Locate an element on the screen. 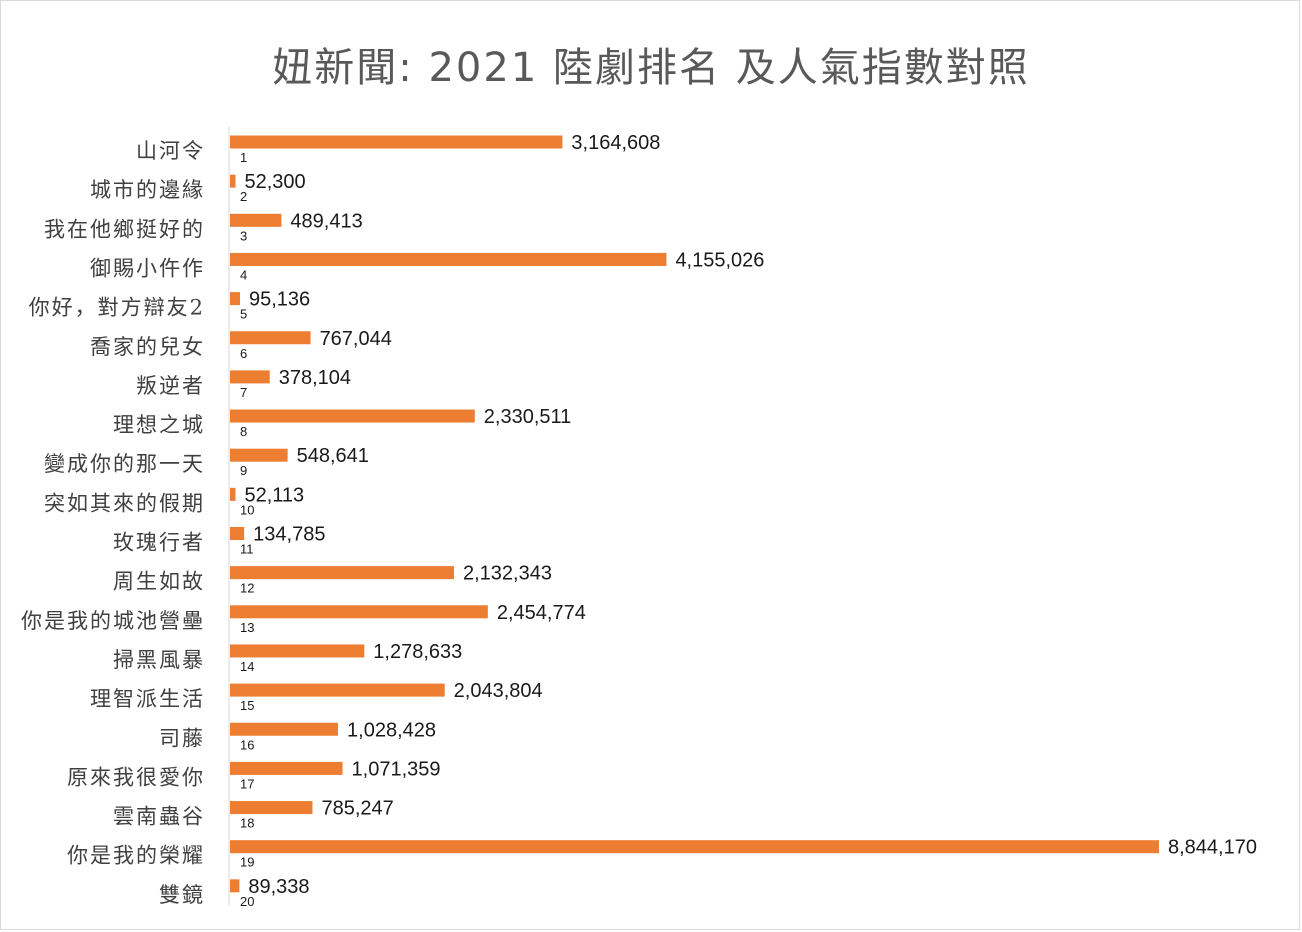 The width and height of the screenshot is (1302, 932). category-label: 原來我很愛你 is located at coordinates (136, 777).